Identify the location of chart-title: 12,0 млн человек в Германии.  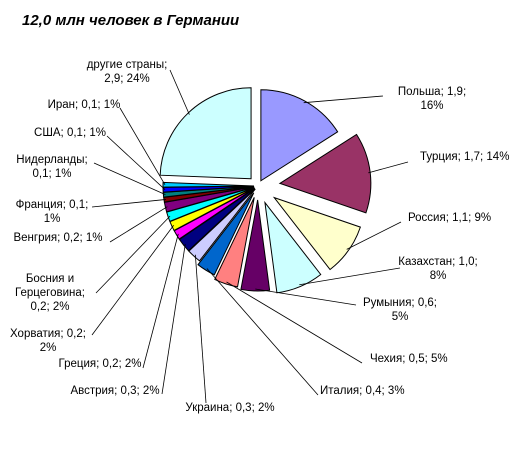
(131, 20).